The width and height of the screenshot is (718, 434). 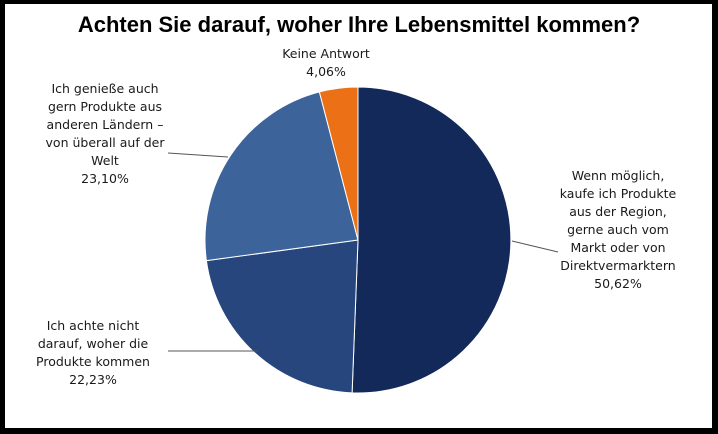 I want to click on leader-line-ausland, so click(x=198, y=155).